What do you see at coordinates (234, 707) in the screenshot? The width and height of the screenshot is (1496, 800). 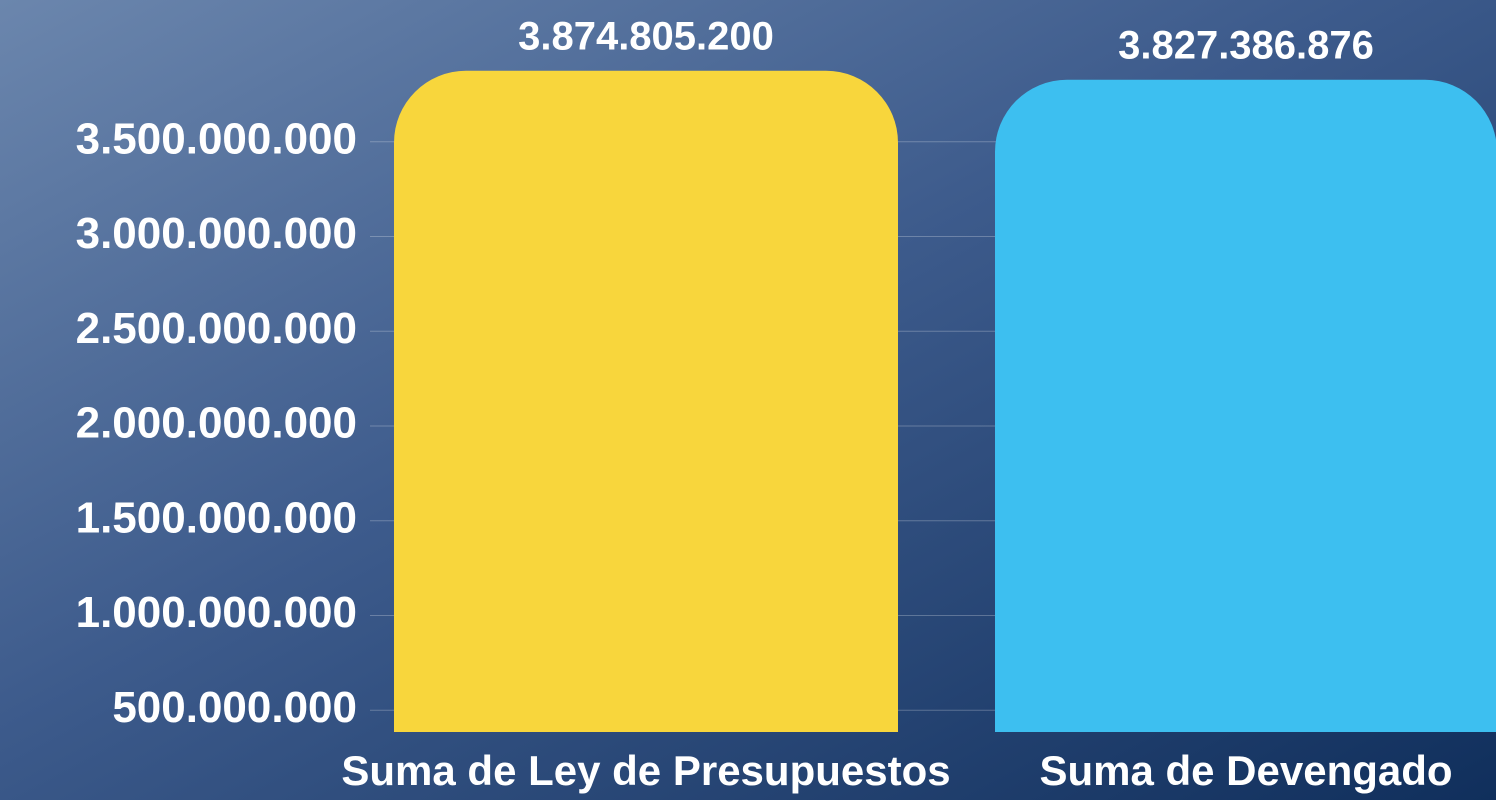 I see `y-tick-label: 500.000.000` at bounding box center [234, 707].